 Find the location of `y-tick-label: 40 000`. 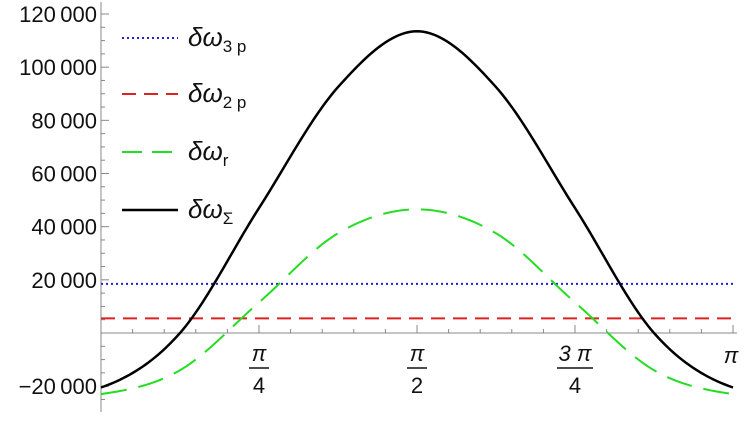

y-tick-label: 40 000 is located at coordinates (64, 227).